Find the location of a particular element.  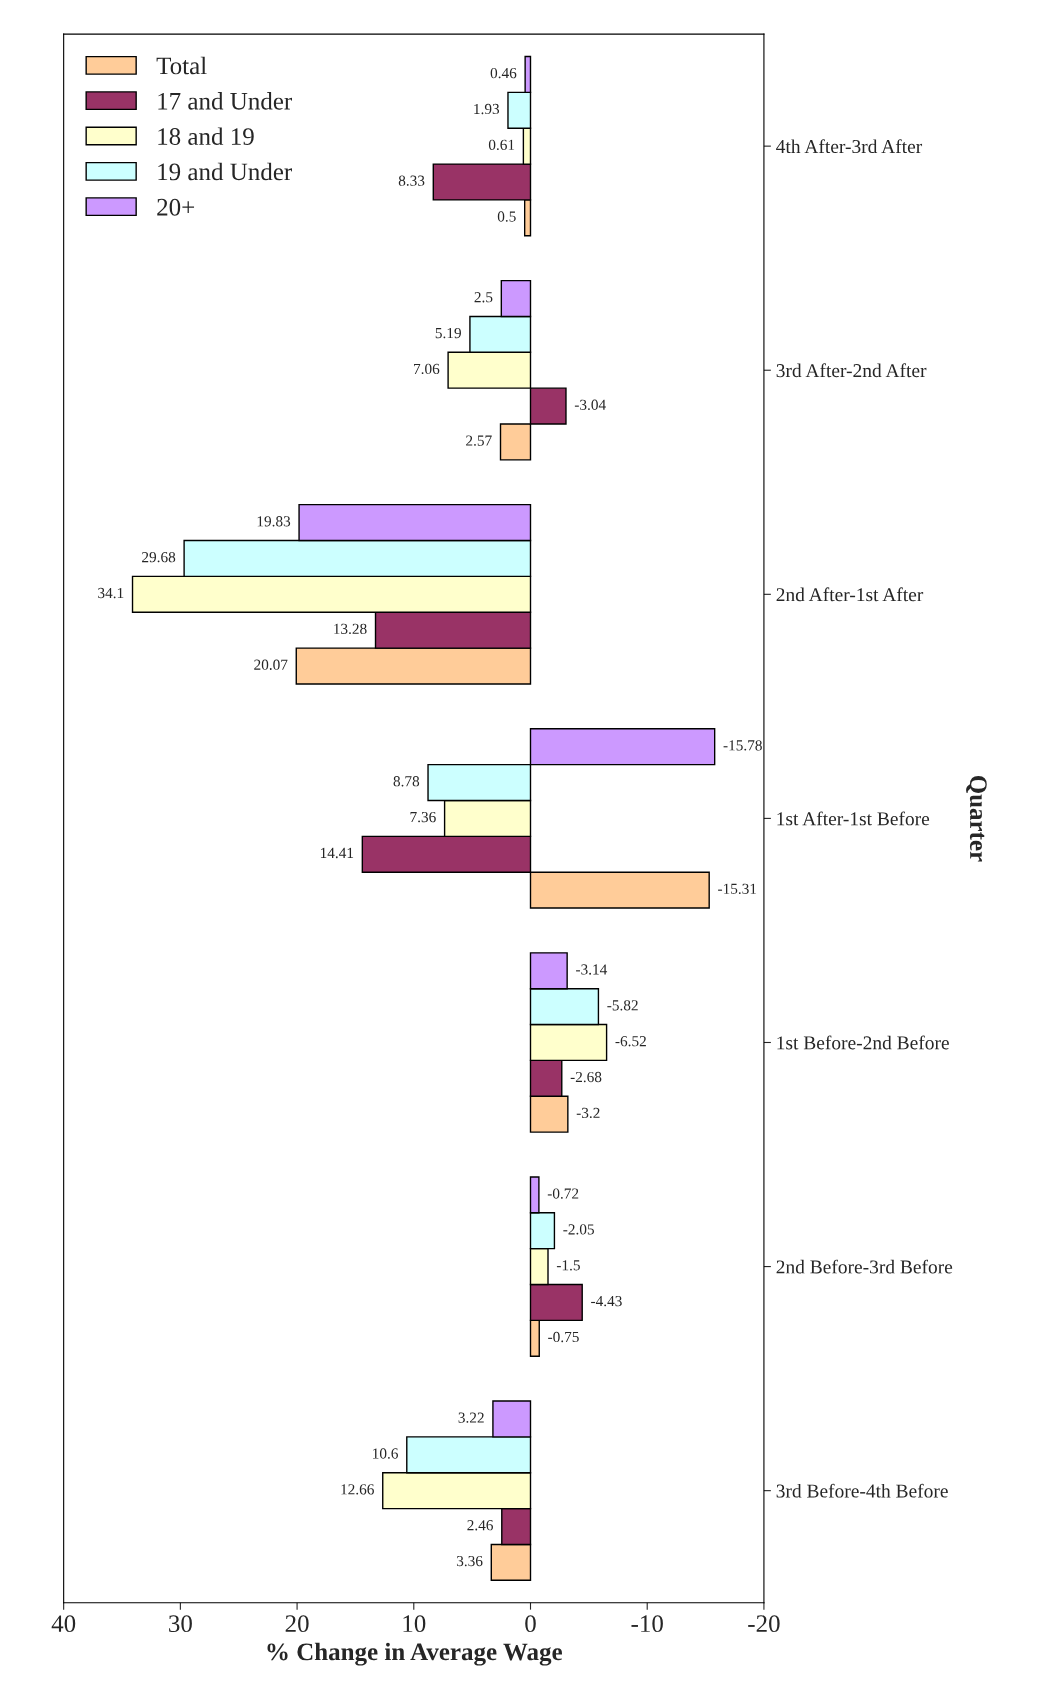

data-label: -0.75 is located at coordinates (563, 1337).